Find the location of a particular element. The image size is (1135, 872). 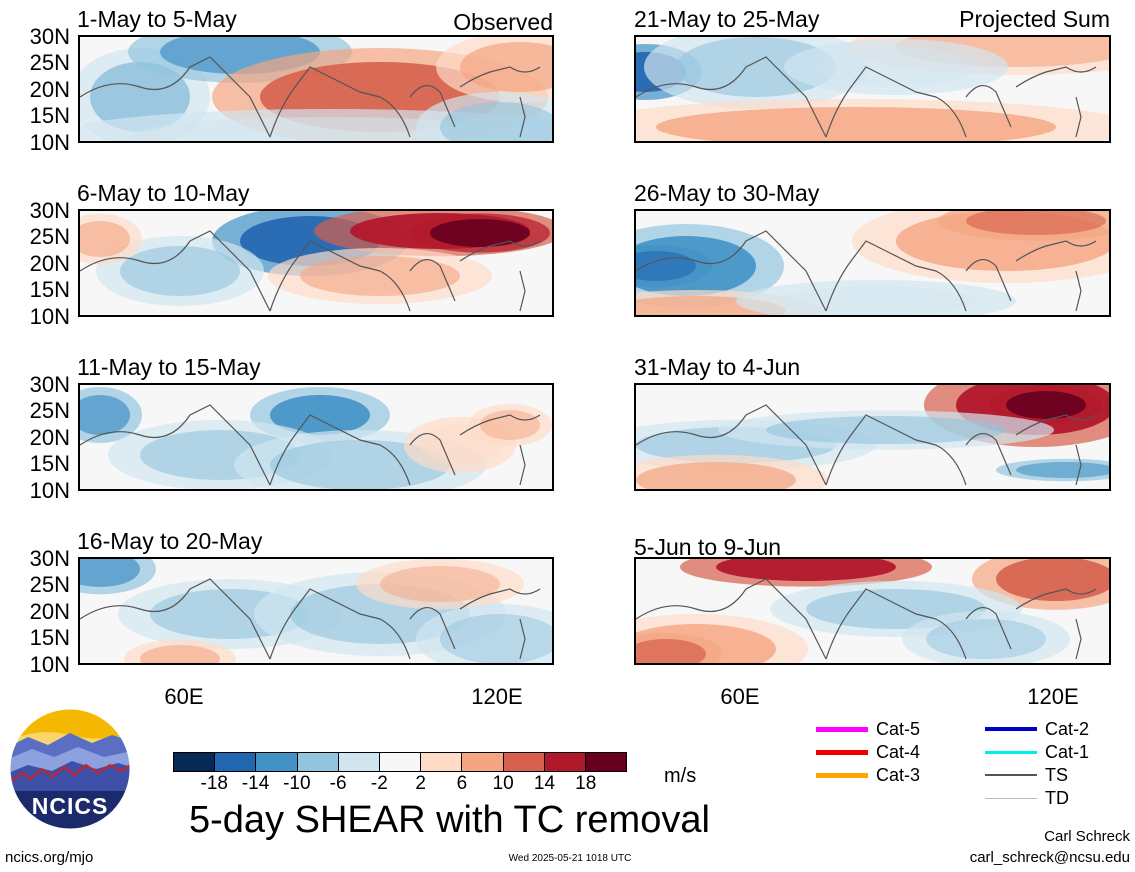

legend-item: Cat-1 is located at coordinates (1045, 752).